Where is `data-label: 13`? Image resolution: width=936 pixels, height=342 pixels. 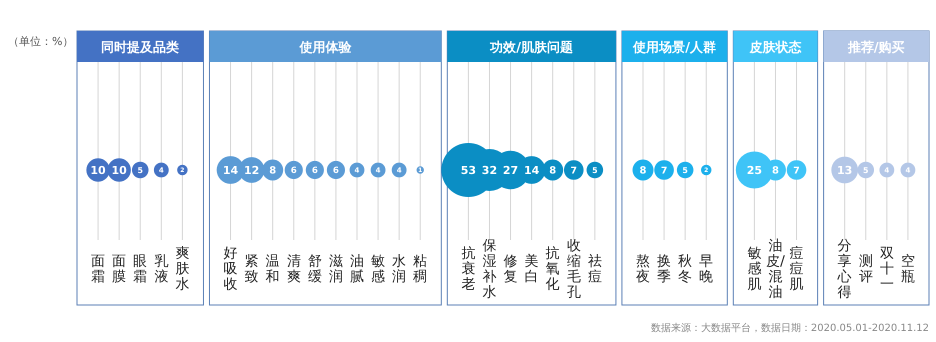 data-label: 13 is located at coordinates (844, 170).